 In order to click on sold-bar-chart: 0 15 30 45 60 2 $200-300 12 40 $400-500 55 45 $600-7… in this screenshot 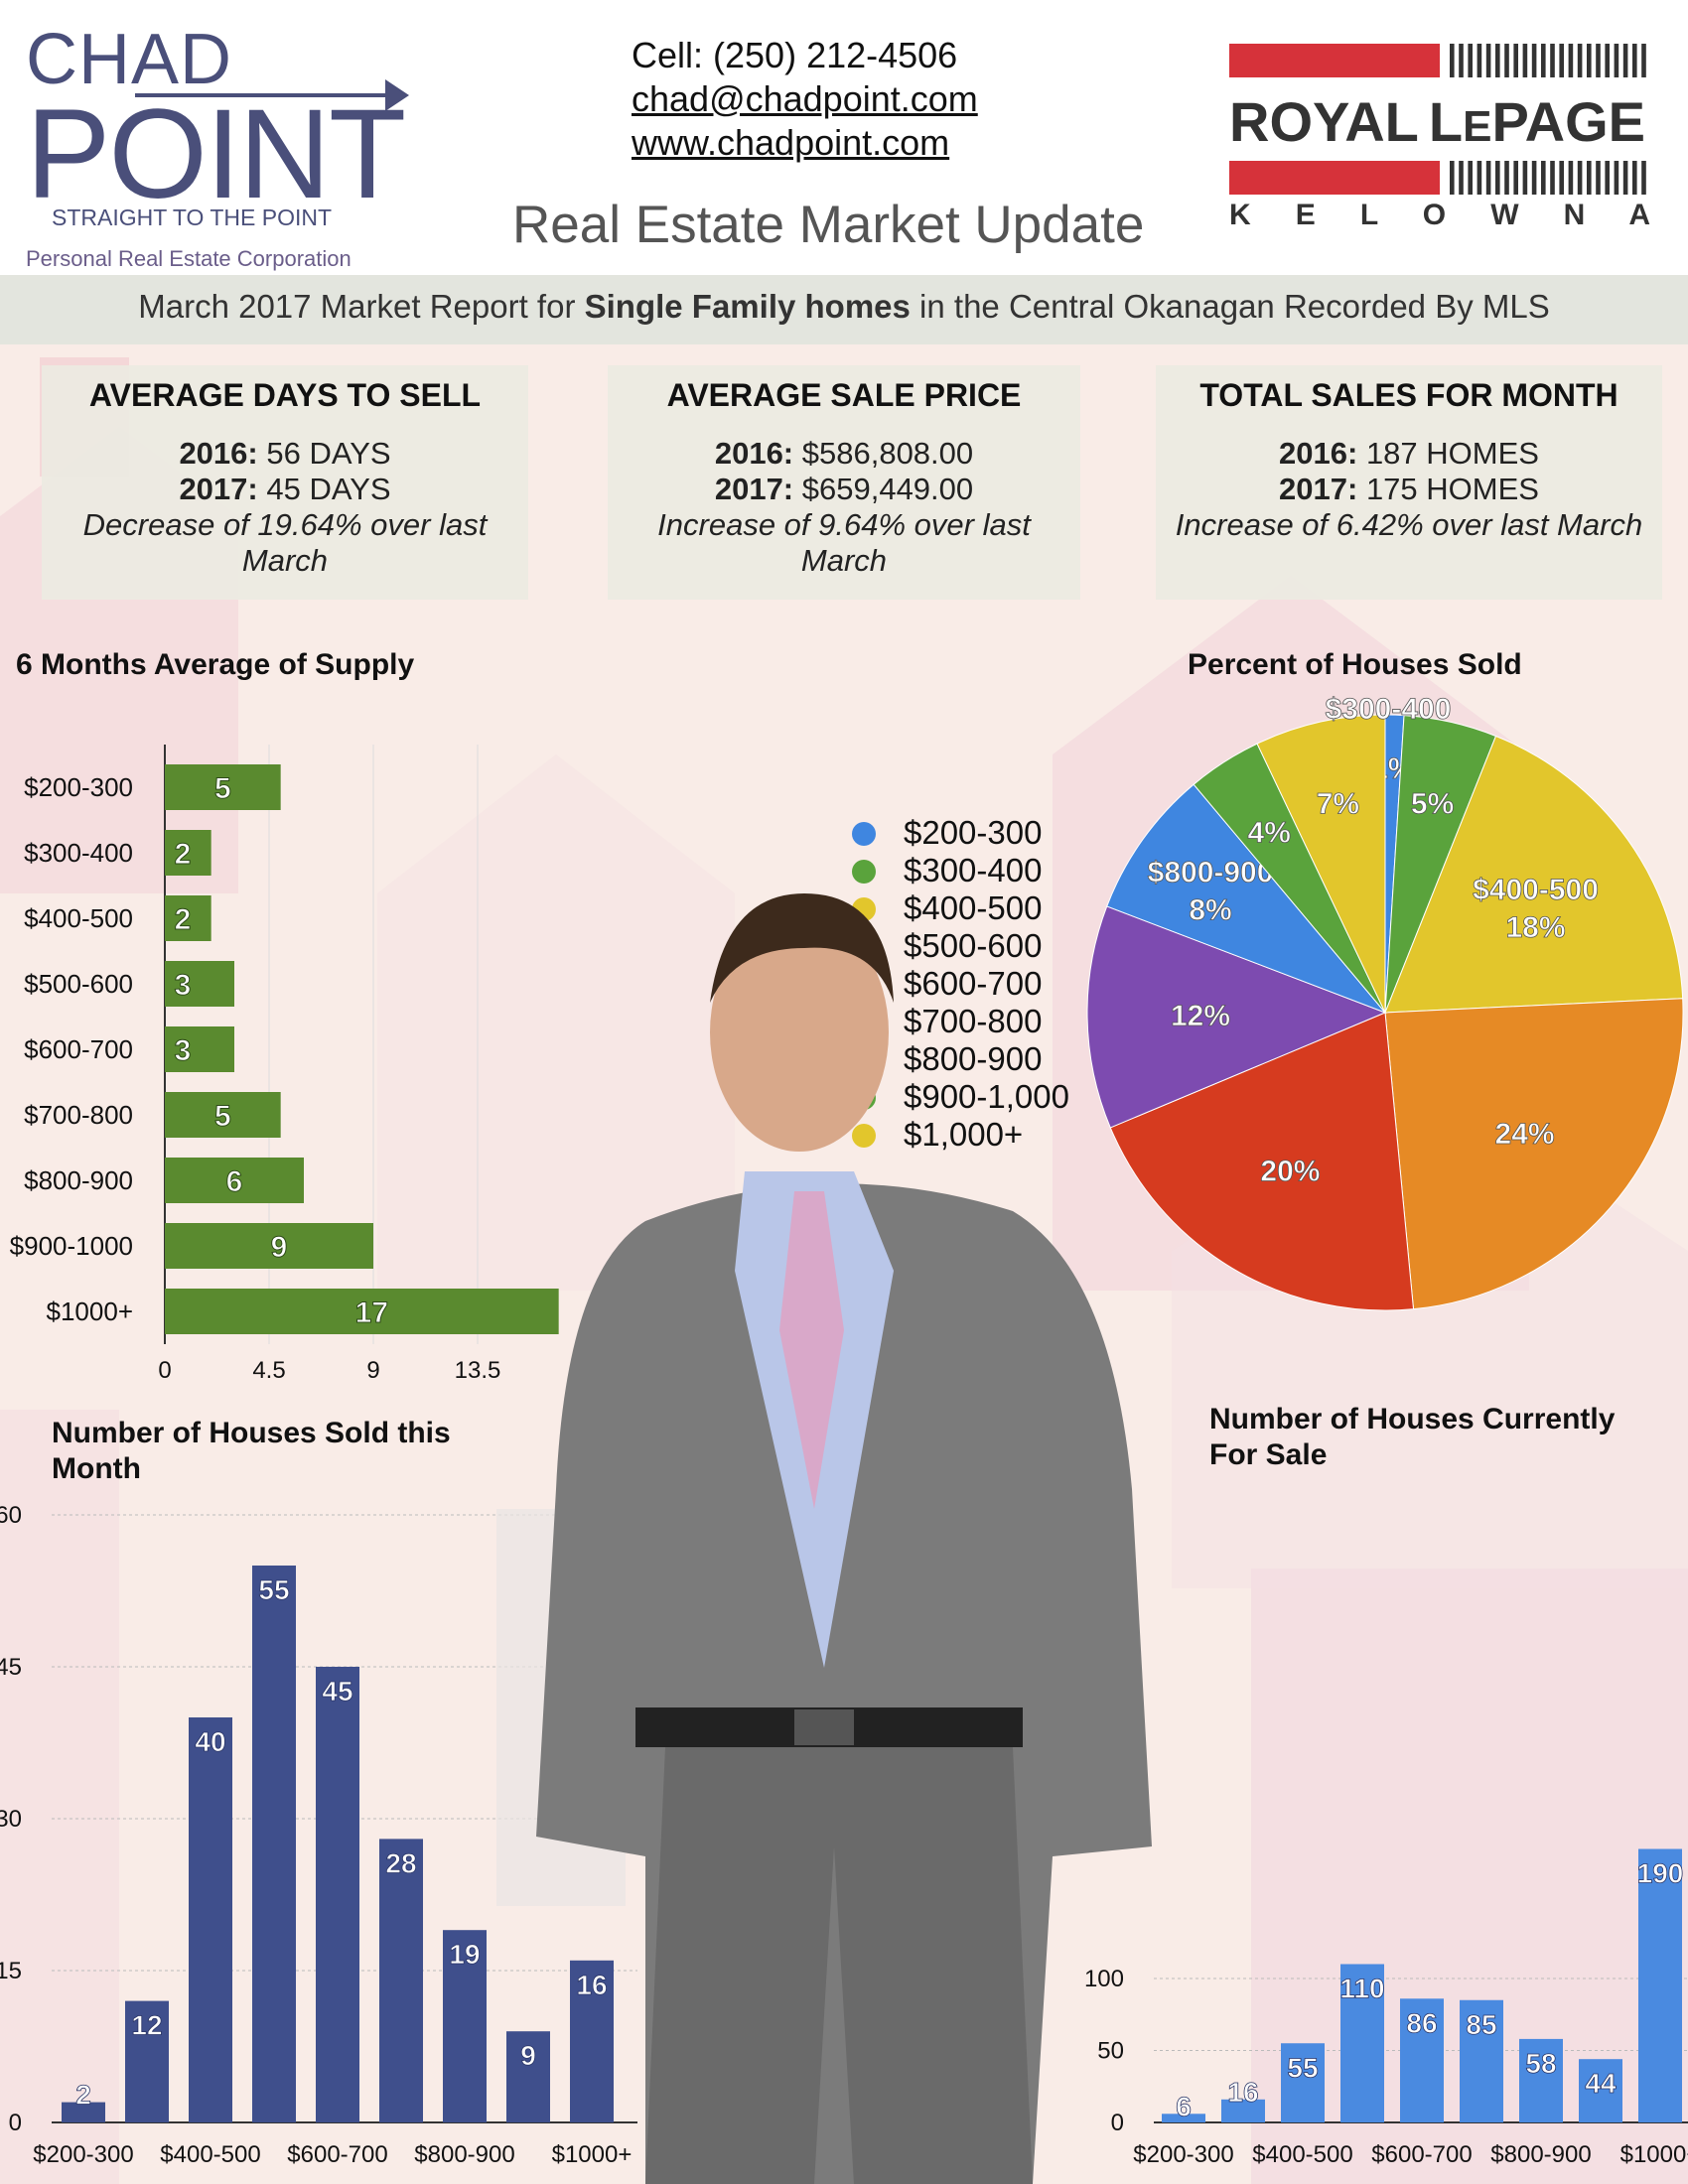, I will do `click(318, 1835)`.